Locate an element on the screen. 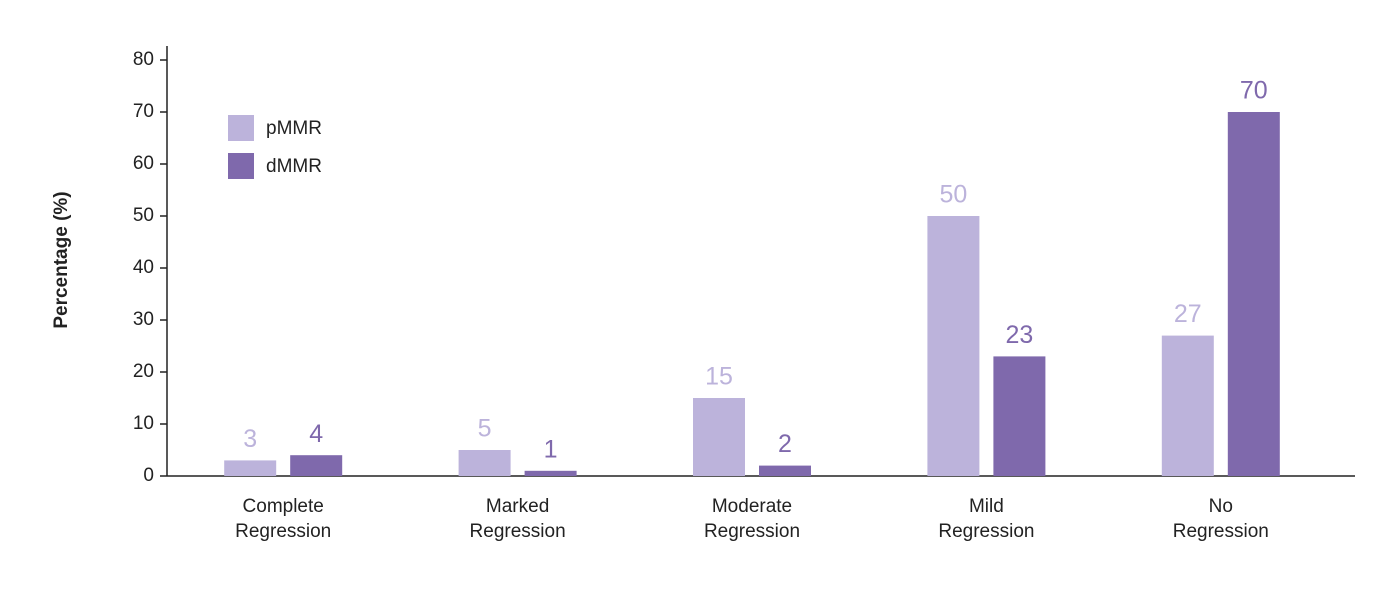 The height and width of the screenshot is (596, 1400). value-label: 3 is located at coordinates (250, 439).